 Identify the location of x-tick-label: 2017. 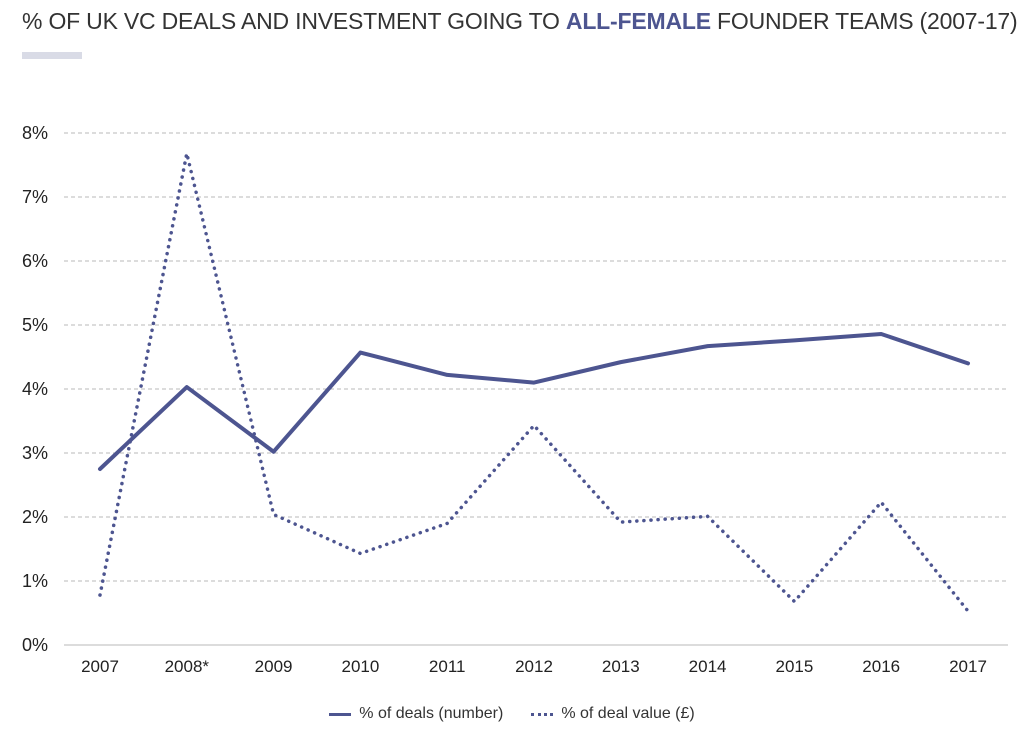
(968, 666).